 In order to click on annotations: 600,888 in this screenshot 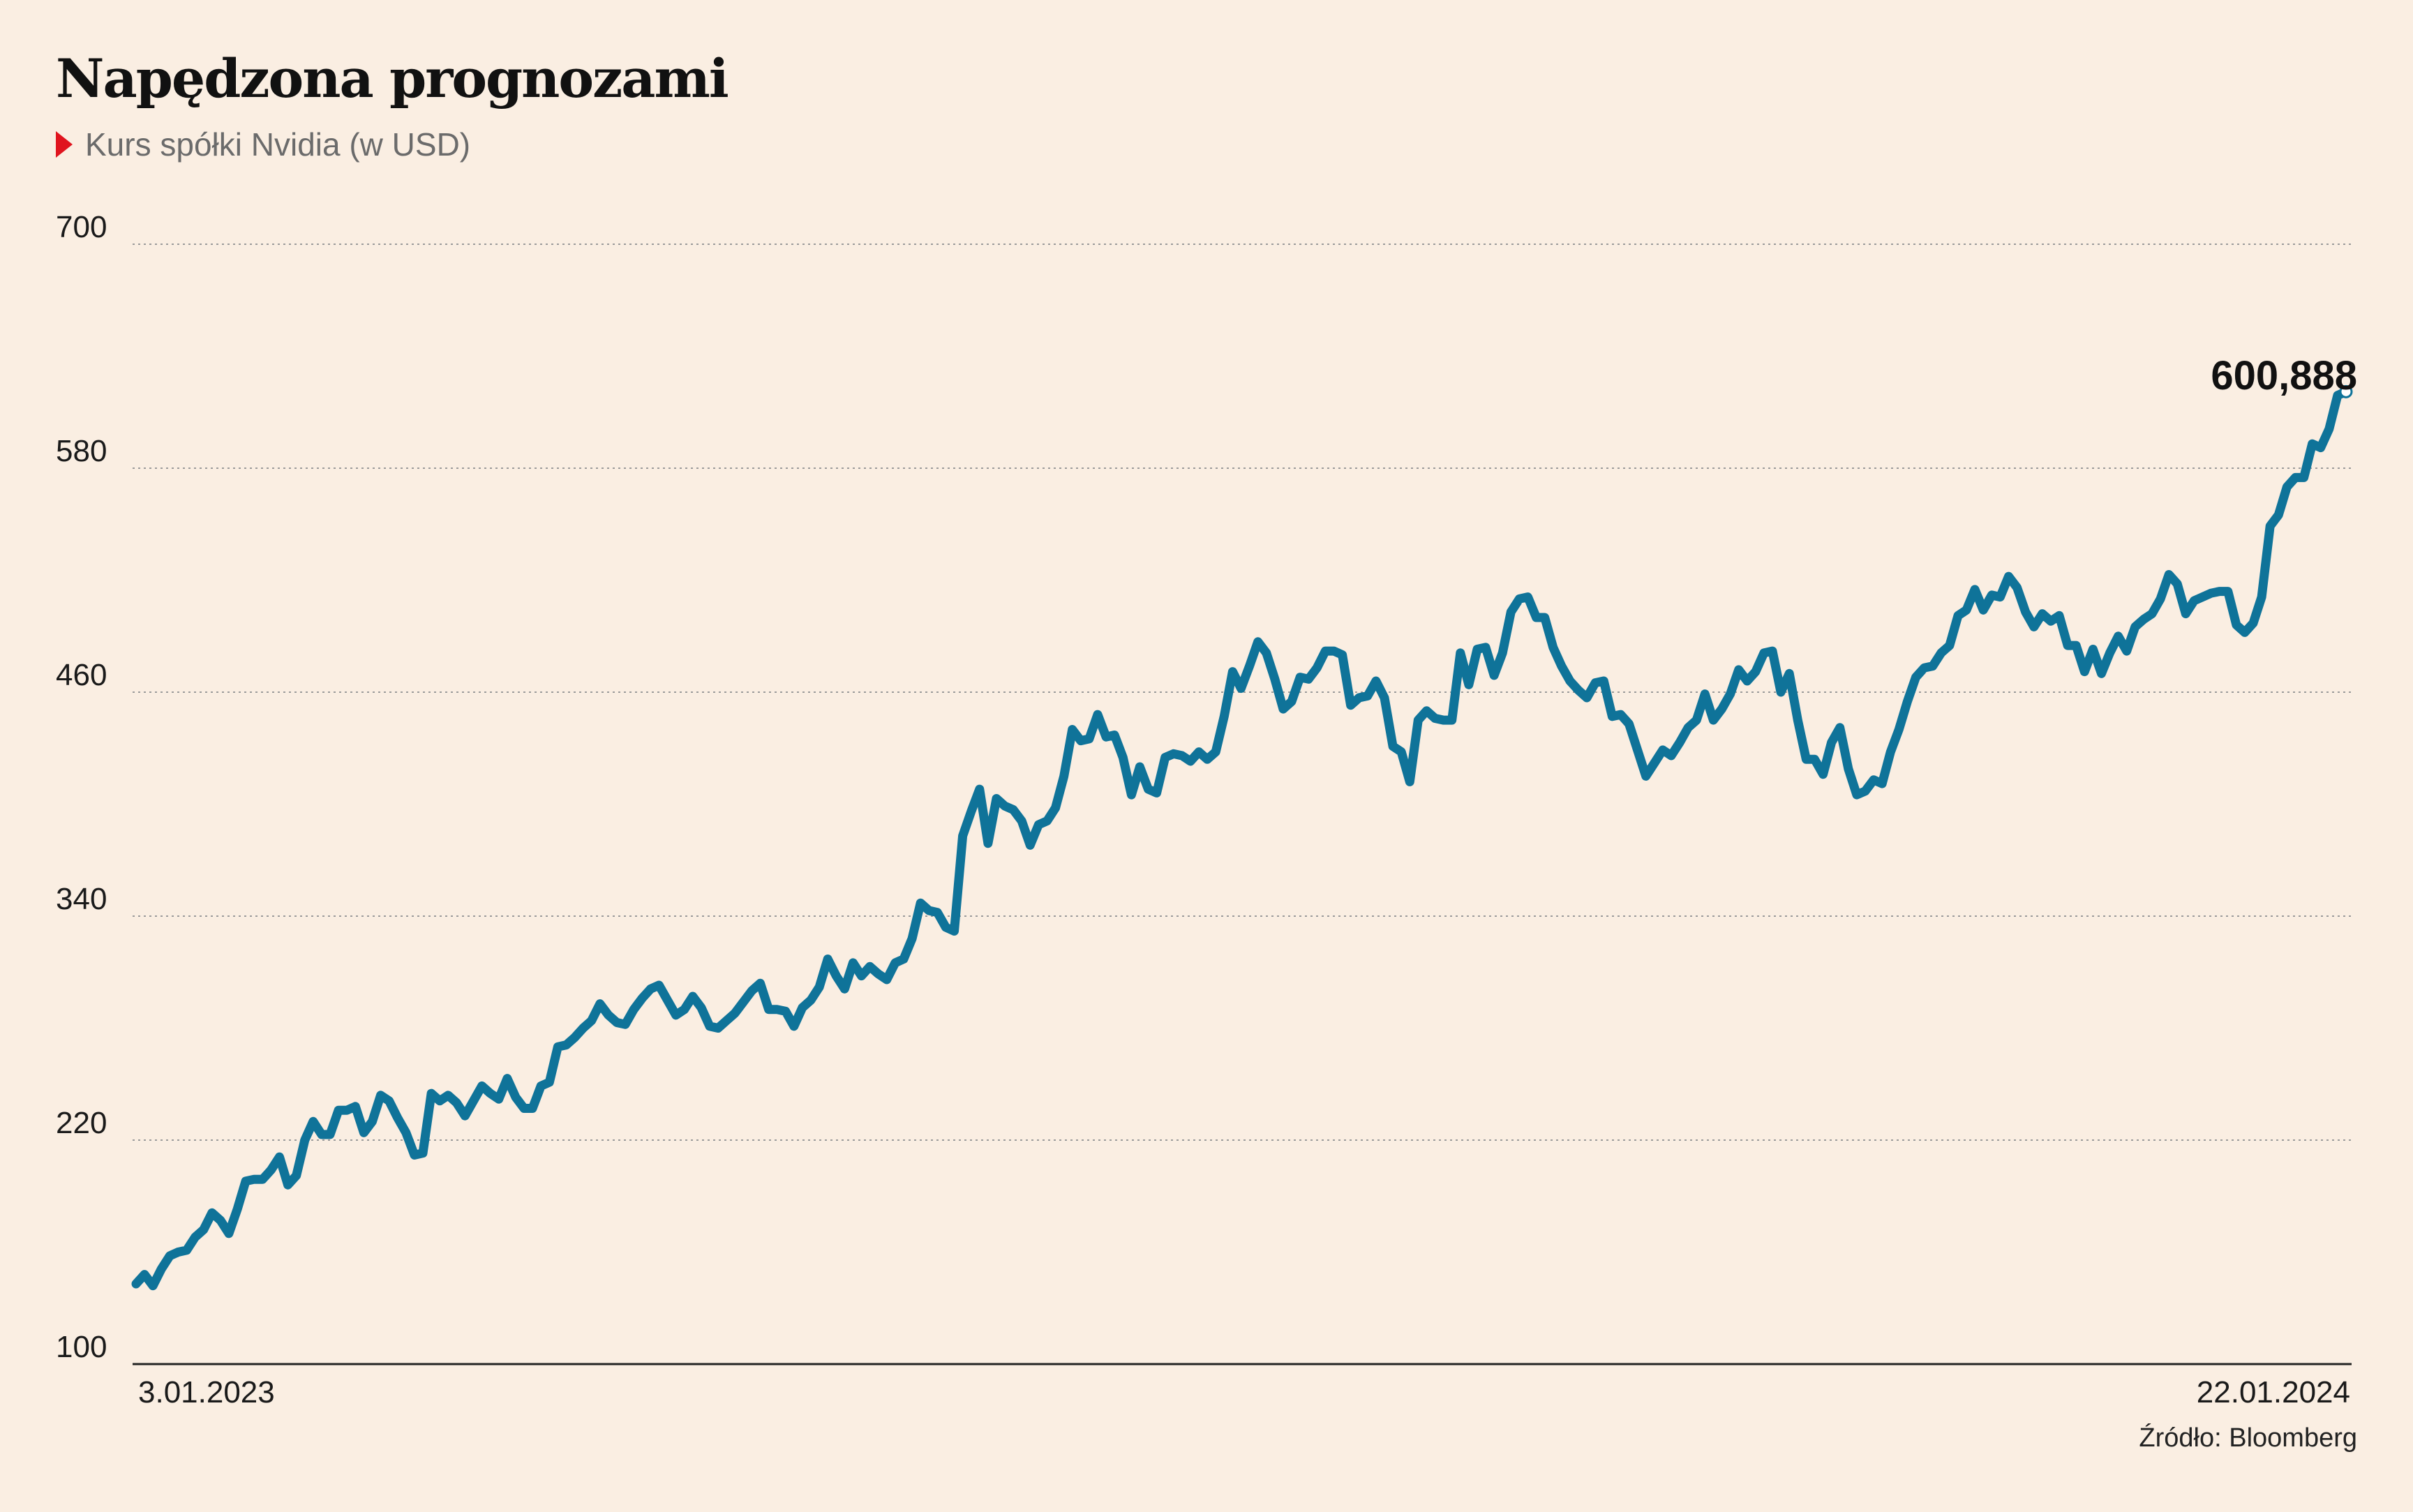, I will do `click(2284, 375)`.